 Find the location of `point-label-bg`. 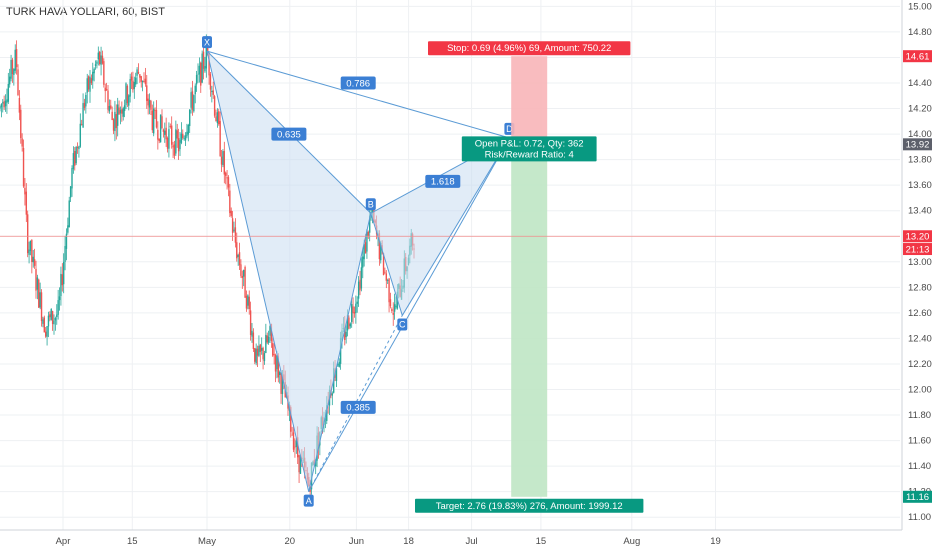

point-label-bg is located at coordinates (370, 204).